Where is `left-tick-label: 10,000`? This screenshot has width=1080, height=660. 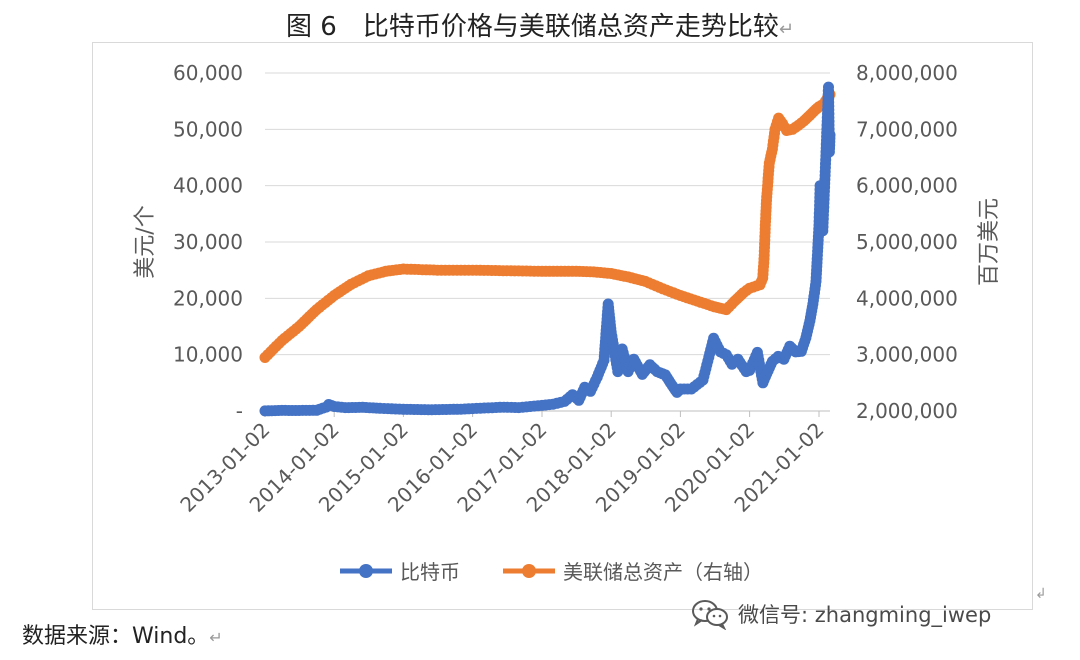 left-tick-label: 10,000 is located at coordinates (208, 355).